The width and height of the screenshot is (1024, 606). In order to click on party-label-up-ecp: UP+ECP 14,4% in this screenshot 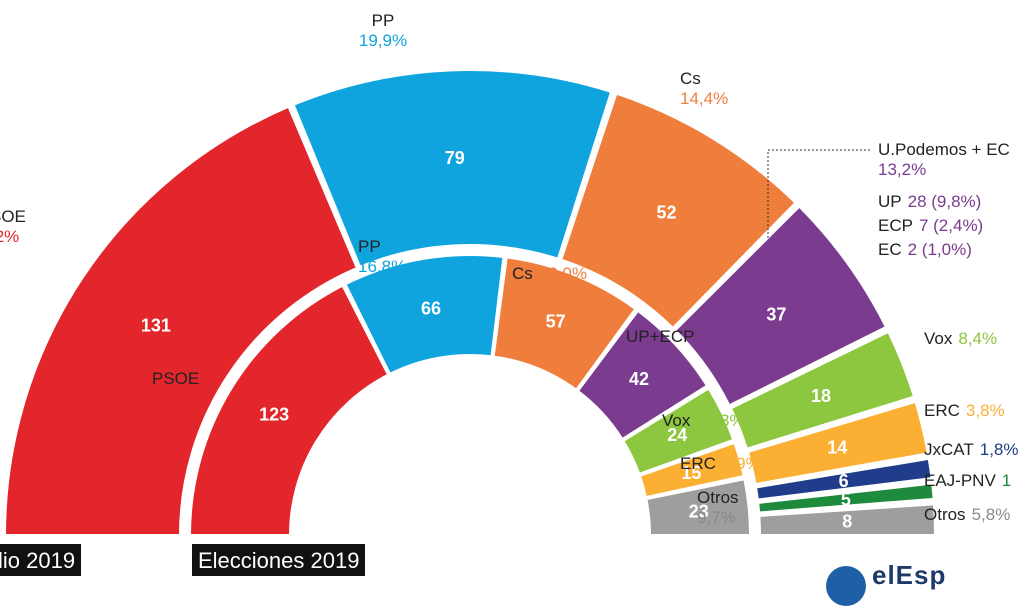, I will do `click(660, 346)`.